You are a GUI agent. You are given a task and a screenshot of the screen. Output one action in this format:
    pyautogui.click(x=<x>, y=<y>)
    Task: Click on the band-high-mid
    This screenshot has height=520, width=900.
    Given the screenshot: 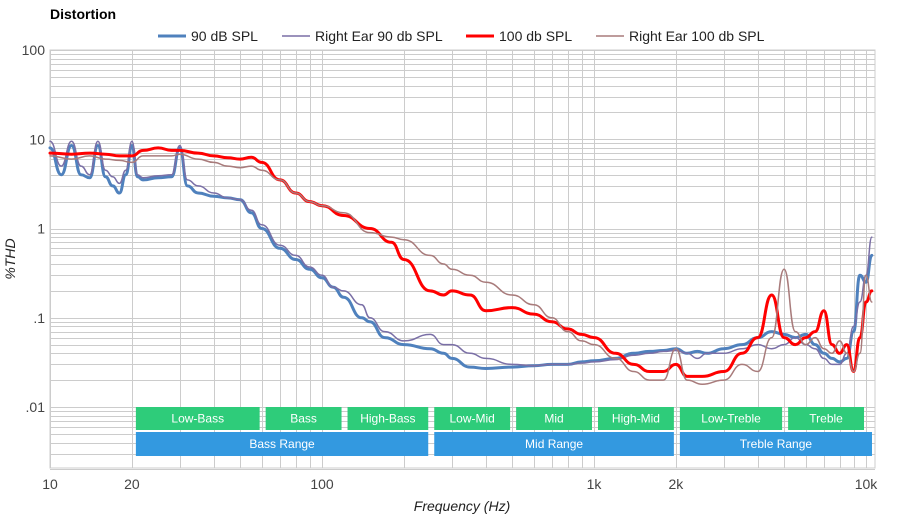 What is the action you would take?
    pyautogui.click(x=636, y=418)
    